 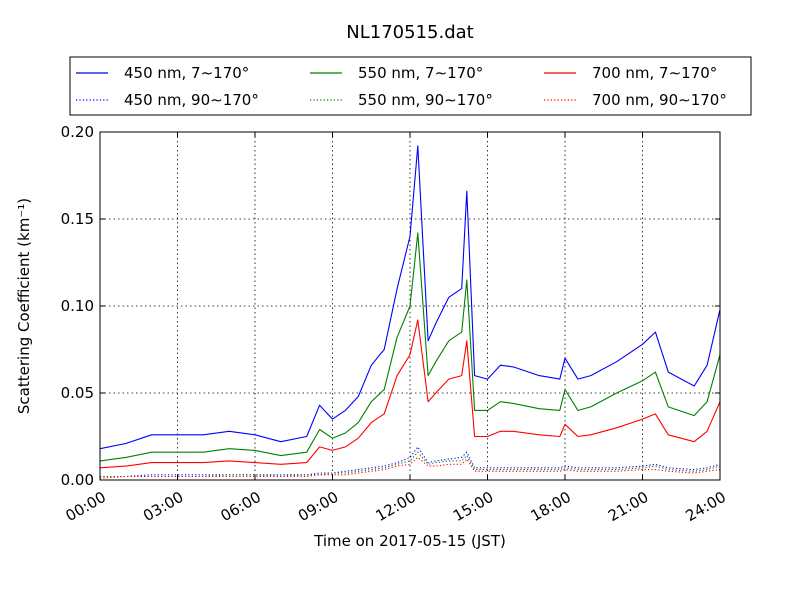 What do you see at coordinates (77, 393) in the screenshot?
I see `y-tick-label: 0.05` at bounding box center [77, 393].